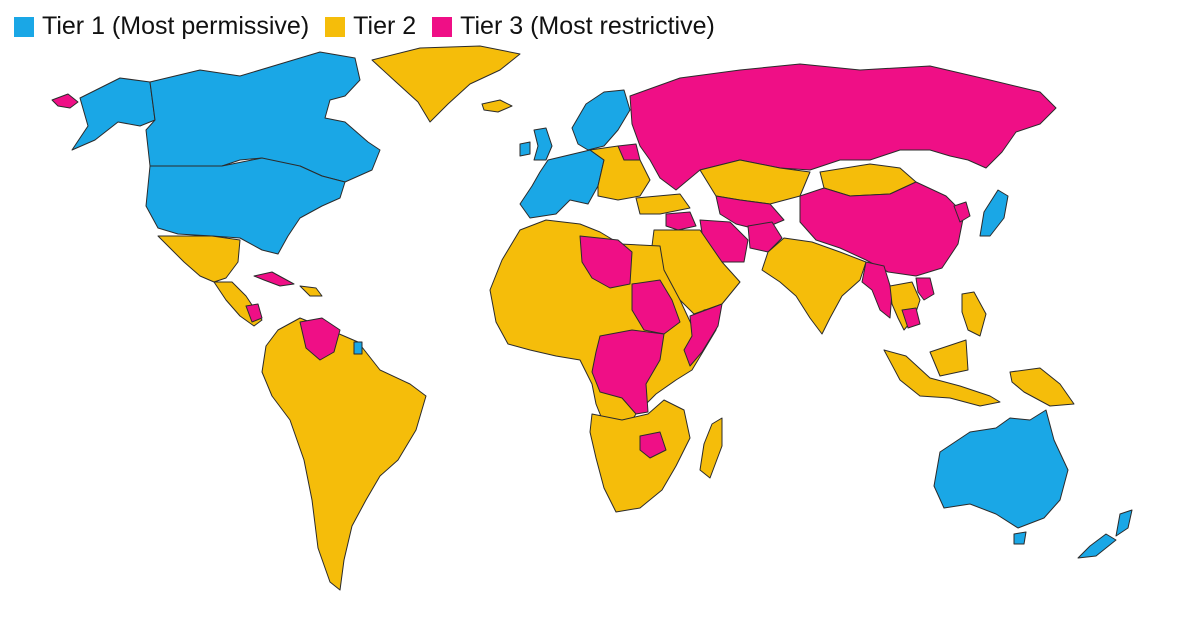 The height and width of the screenshot is (628, 1199). I want to click on region-zimbabwe, so click(653, 445).